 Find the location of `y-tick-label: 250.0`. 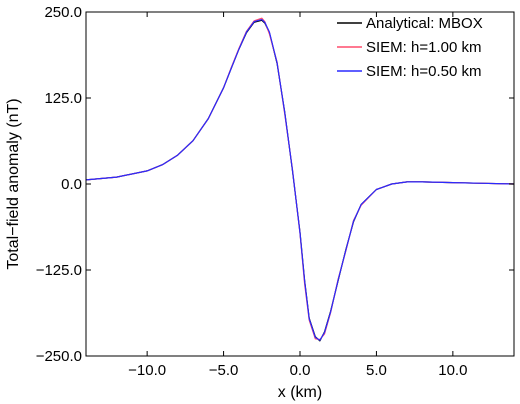

y-tick-label: 250.0 is located at coordinates (63, 12).